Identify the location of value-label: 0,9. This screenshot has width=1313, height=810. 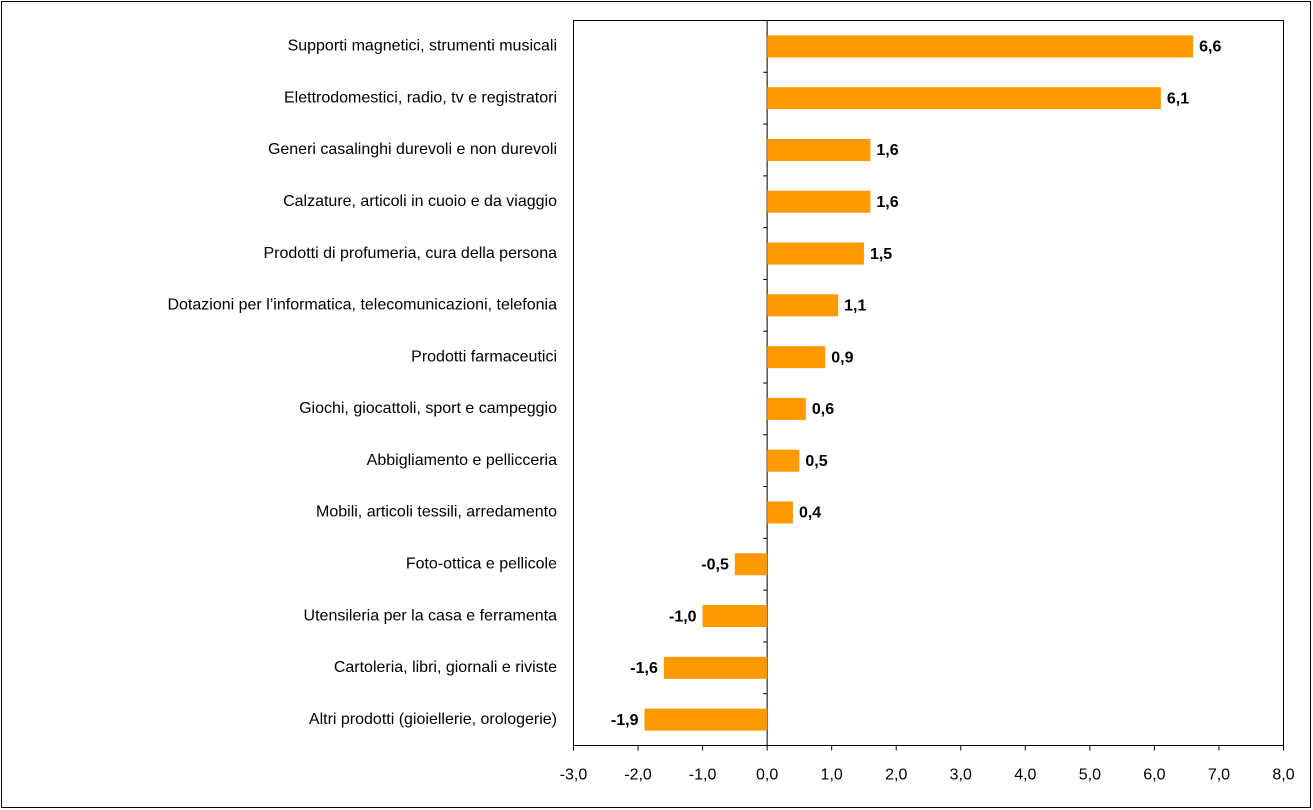
(842, 357).